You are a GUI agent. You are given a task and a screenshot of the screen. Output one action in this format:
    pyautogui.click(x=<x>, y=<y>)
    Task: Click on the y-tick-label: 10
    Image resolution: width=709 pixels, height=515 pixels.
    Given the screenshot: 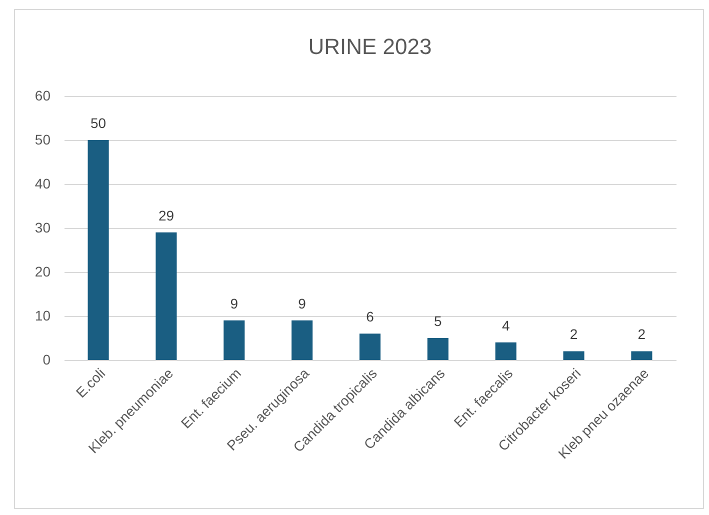 What is the action you would take?
    pyautogui.click(x=42, y=316)
    